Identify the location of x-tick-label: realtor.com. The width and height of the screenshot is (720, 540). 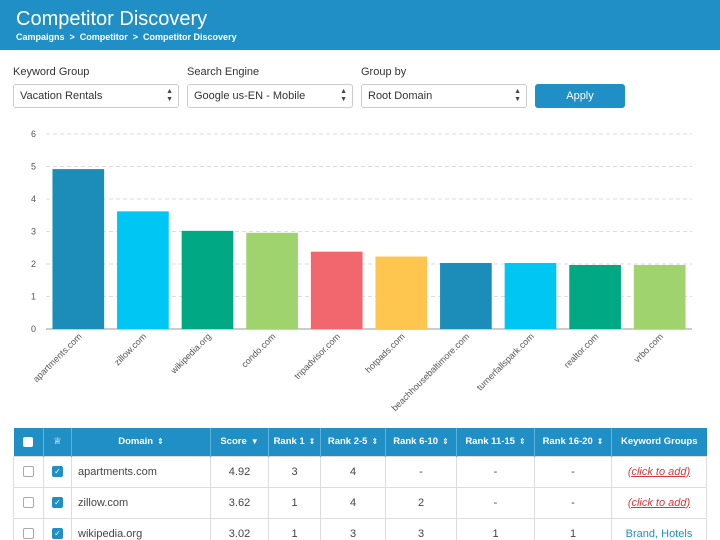
(581, 350).